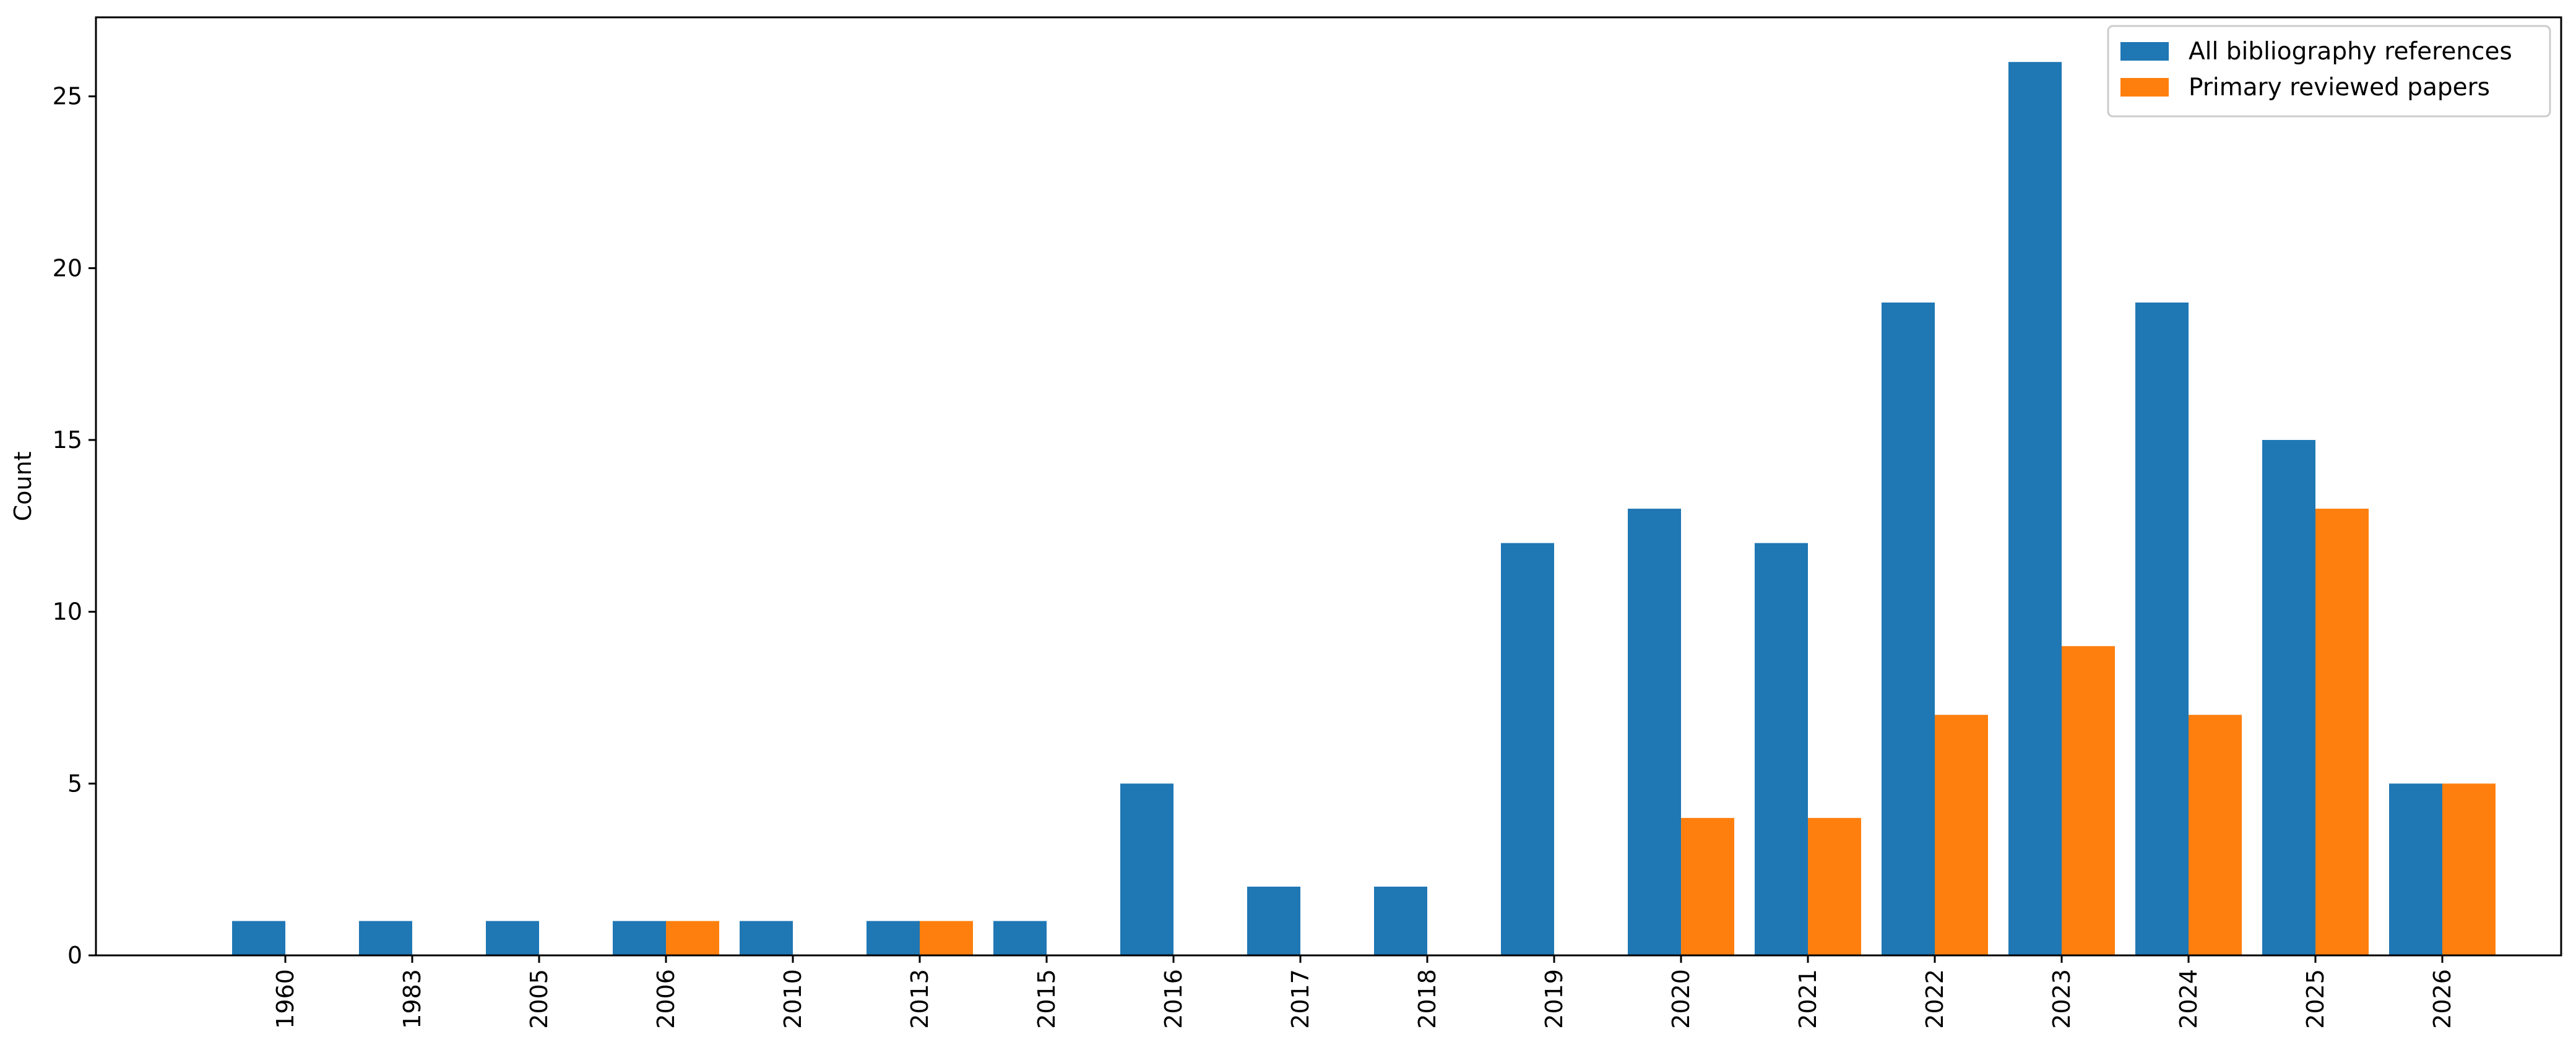  I want to click on x-tick-label: 2022, so click(1934, 999).